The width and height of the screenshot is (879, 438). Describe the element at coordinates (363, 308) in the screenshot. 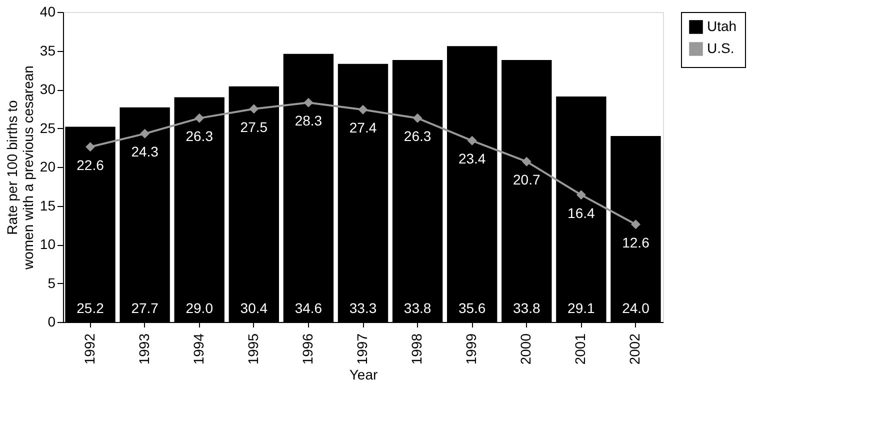

I see `data-label: 33.3` at that location.